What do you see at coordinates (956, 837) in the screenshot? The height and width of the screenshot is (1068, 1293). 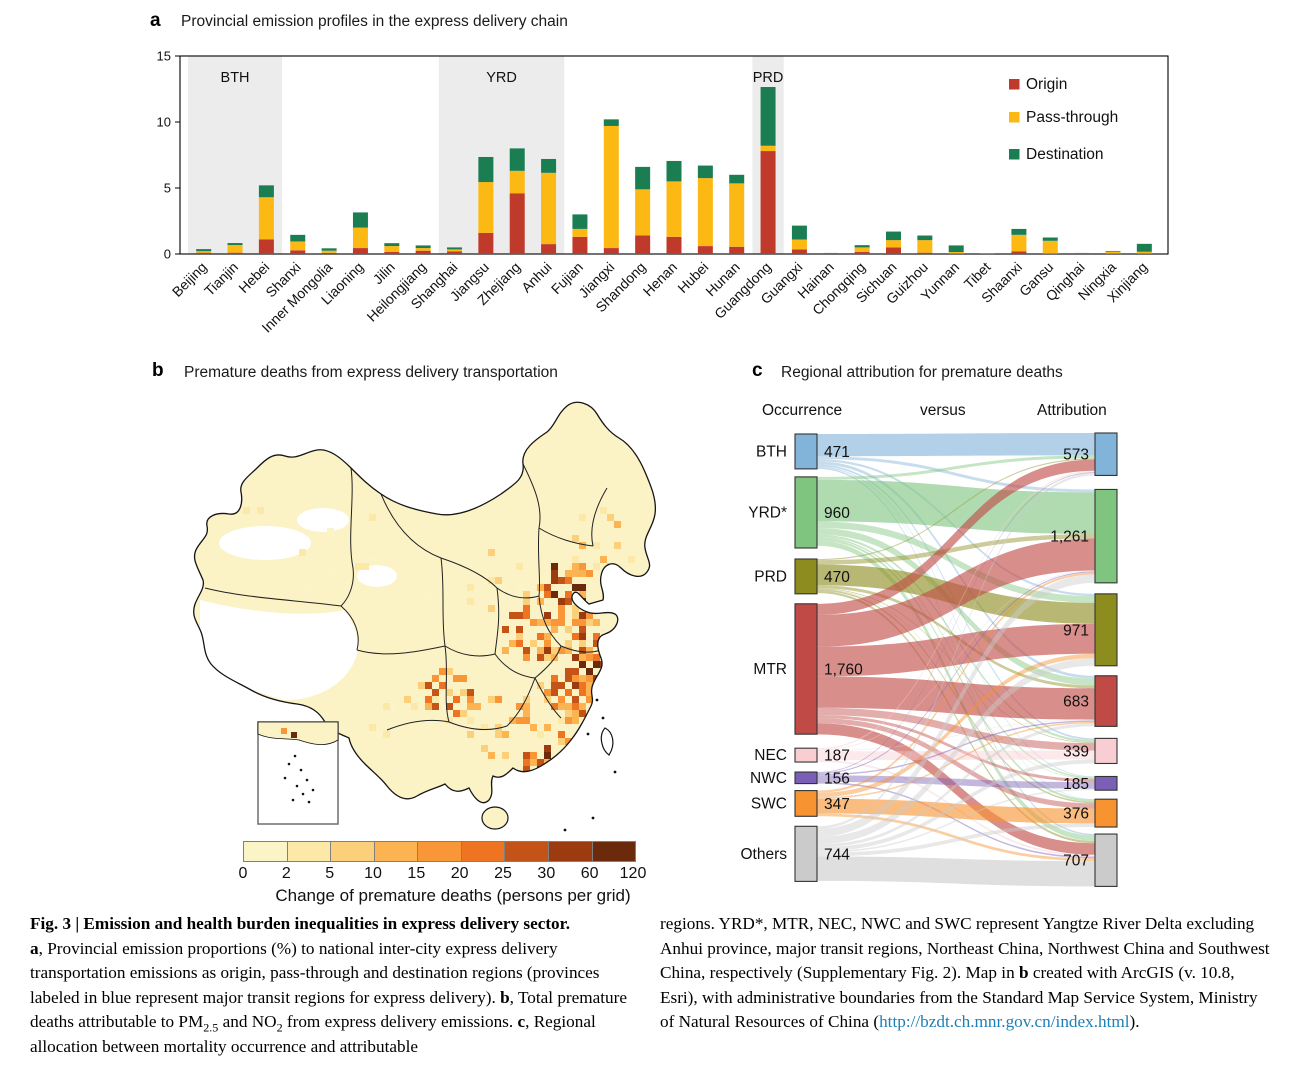 I see `flow-SWC-to-Others` at bounding box center [956, 837].